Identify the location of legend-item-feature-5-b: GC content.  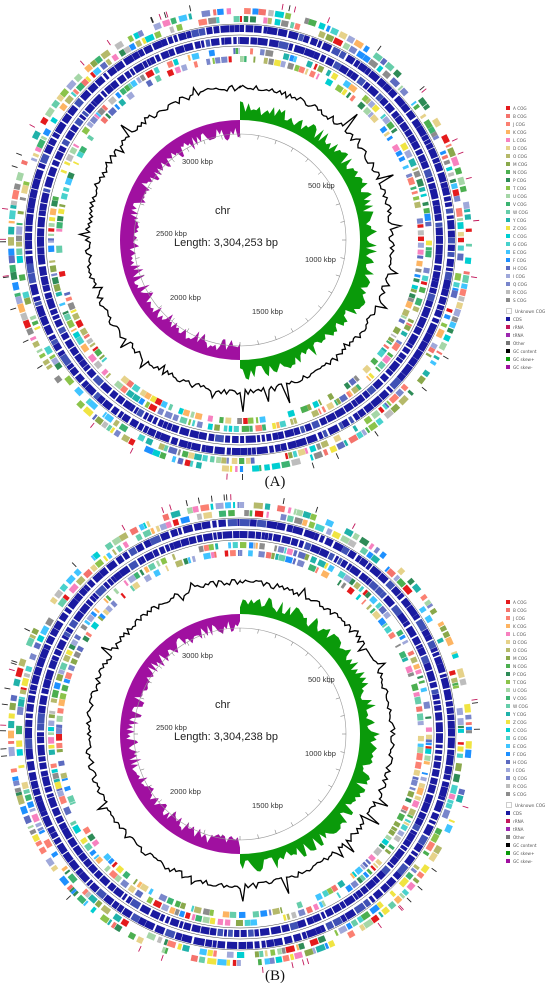
(525, 845).